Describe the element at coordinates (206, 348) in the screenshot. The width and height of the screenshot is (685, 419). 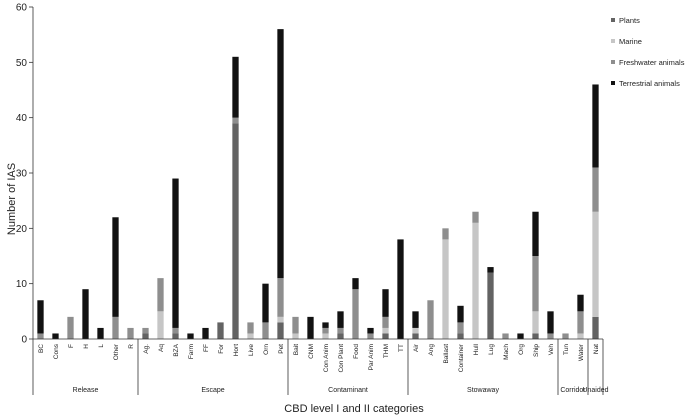
I see `category-label: FF` at that location.